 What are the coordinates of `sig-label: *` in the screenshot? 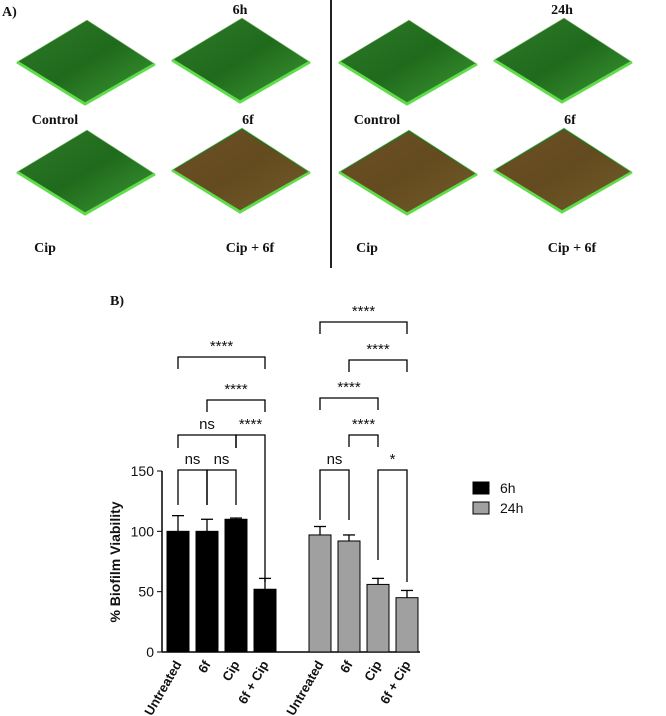 It's located at (393, 459).